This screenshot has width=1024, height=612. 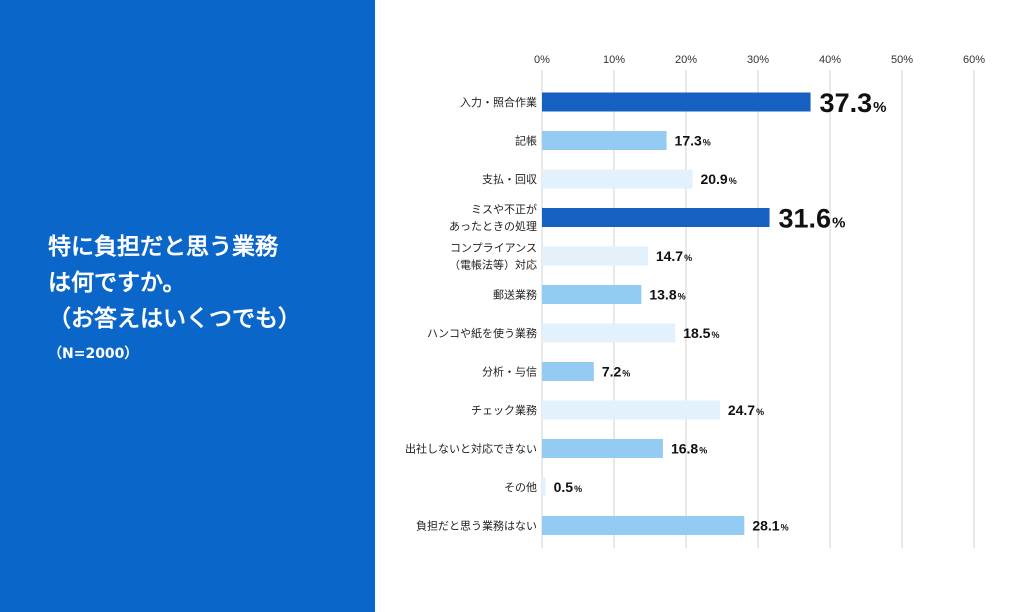 I want to click on x-tick-label: 20%, so click(x=686, y=60).